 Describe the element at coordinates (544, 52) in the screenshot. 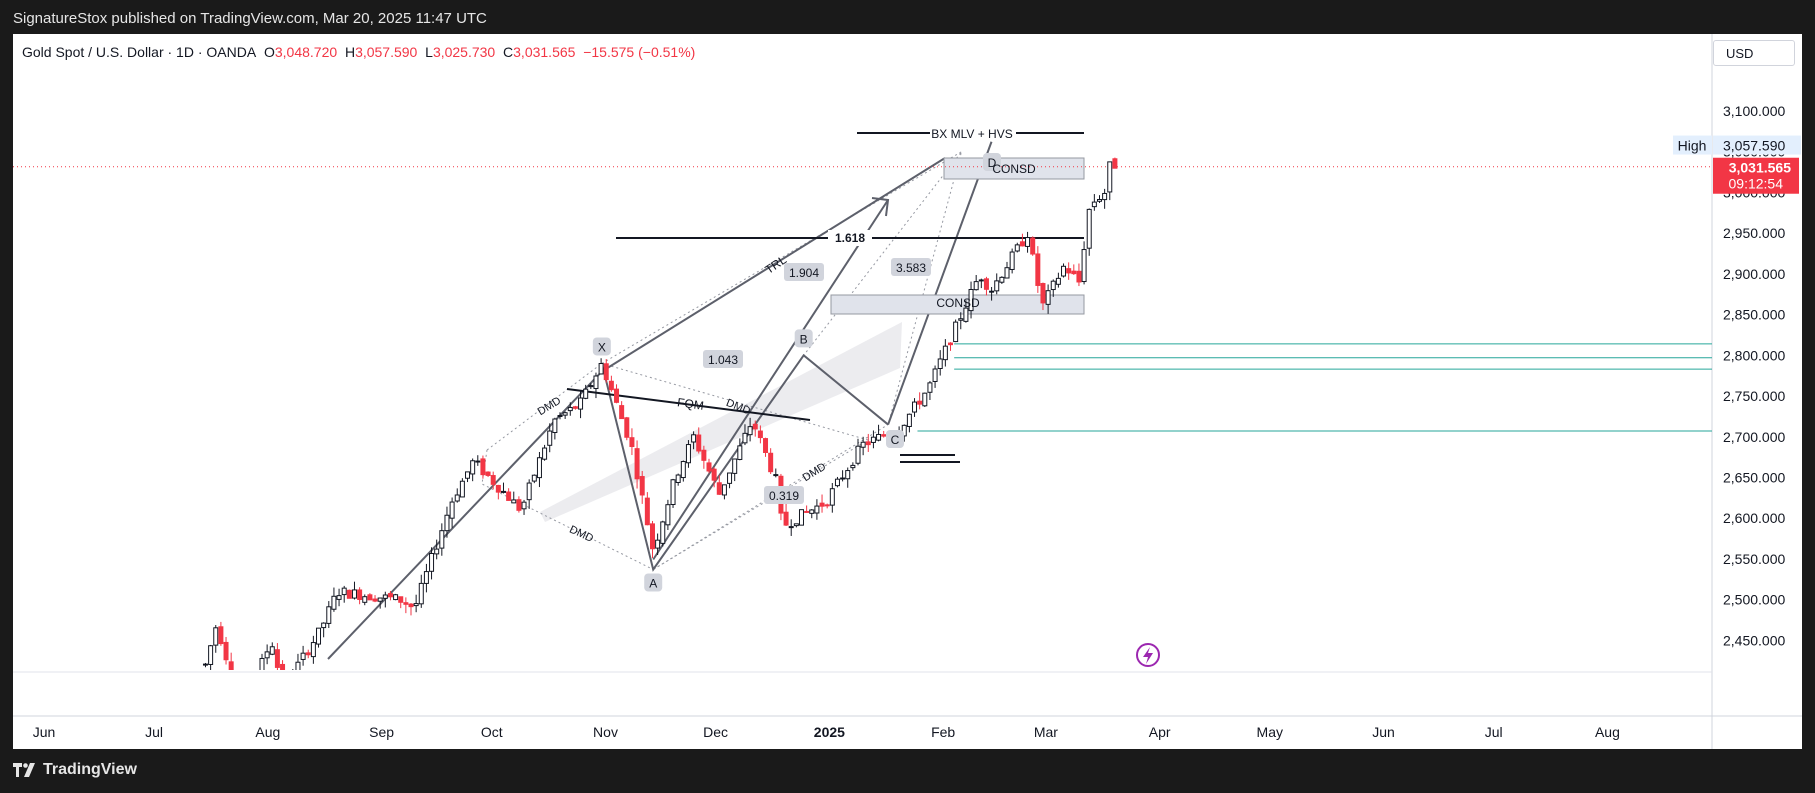

I see `close-value: 3,031.565` at that location.